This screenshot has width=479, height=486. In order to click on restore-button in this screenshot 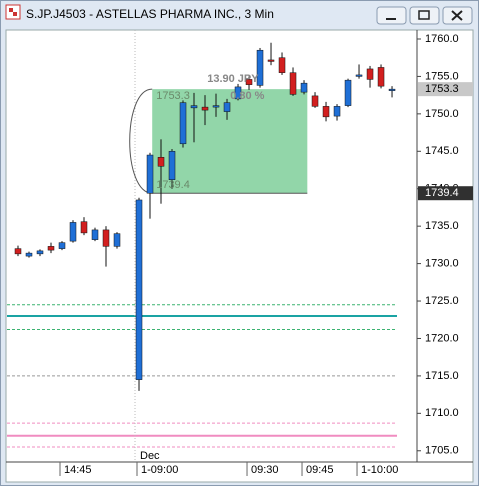, I will do `click(424, 15)`.